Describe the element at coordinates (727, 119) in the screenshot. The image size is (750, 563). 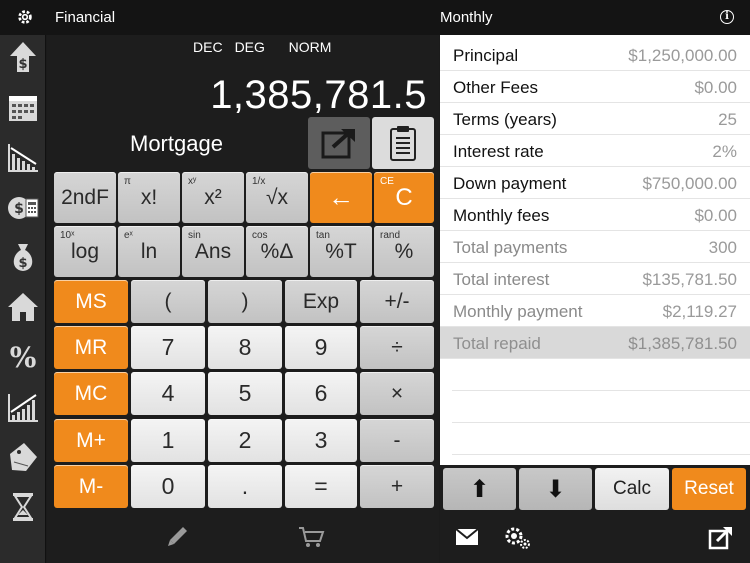
I see `row-value: 25` at that location.